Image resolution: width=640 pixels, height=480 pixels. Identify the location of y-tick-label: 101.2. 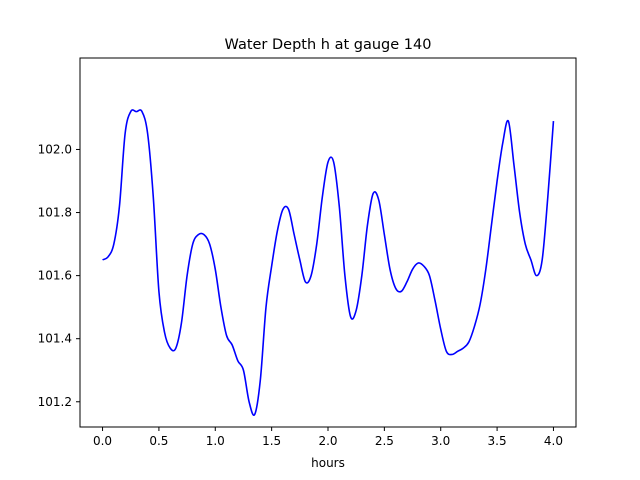
(55, 402).